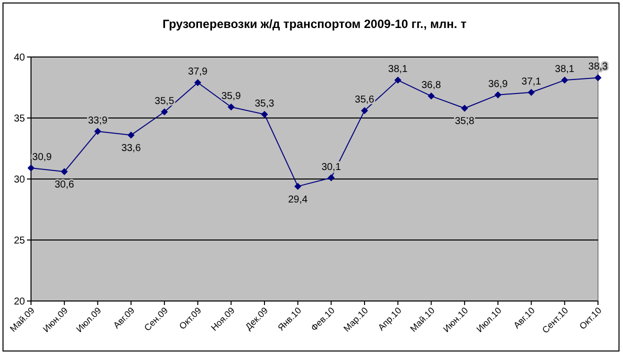 The height and width of the screenshot is (360, 623). I want to click on data-label: 29,4, so click(298, 200).